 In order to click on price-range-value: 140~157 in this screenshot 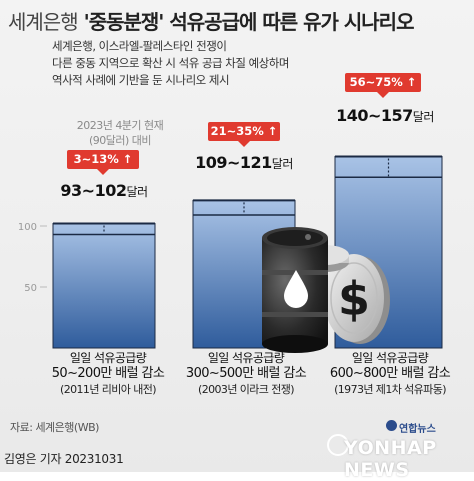, I will do `click(374, 115)`.